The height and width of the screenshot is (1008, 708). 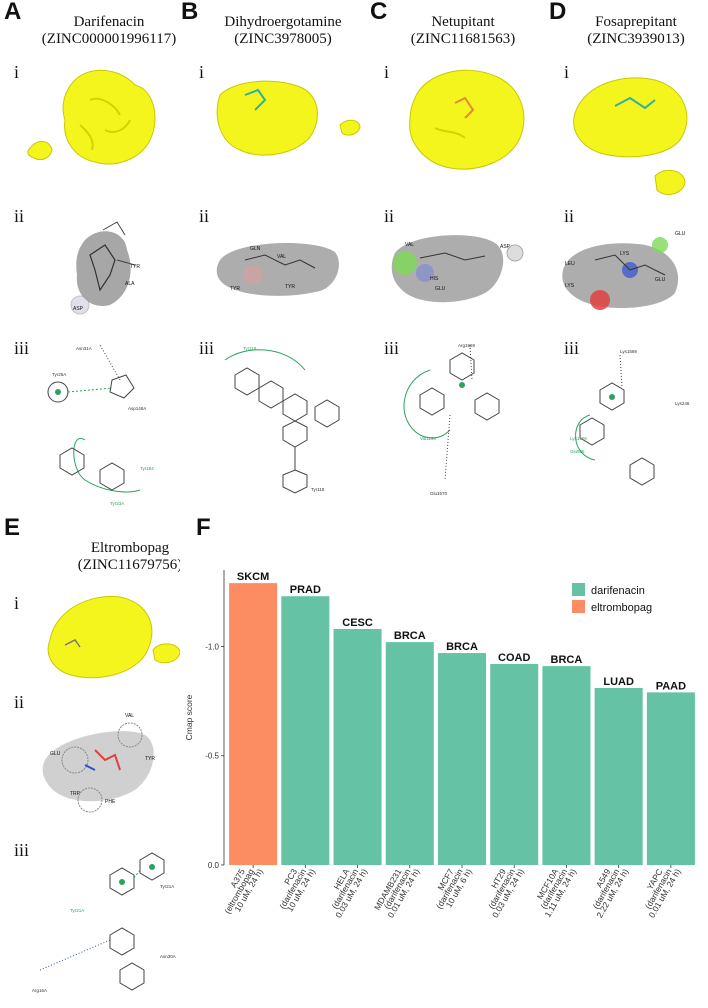 I want to click on residue-e-ii-2: GLU, so click(x=55, y=754).